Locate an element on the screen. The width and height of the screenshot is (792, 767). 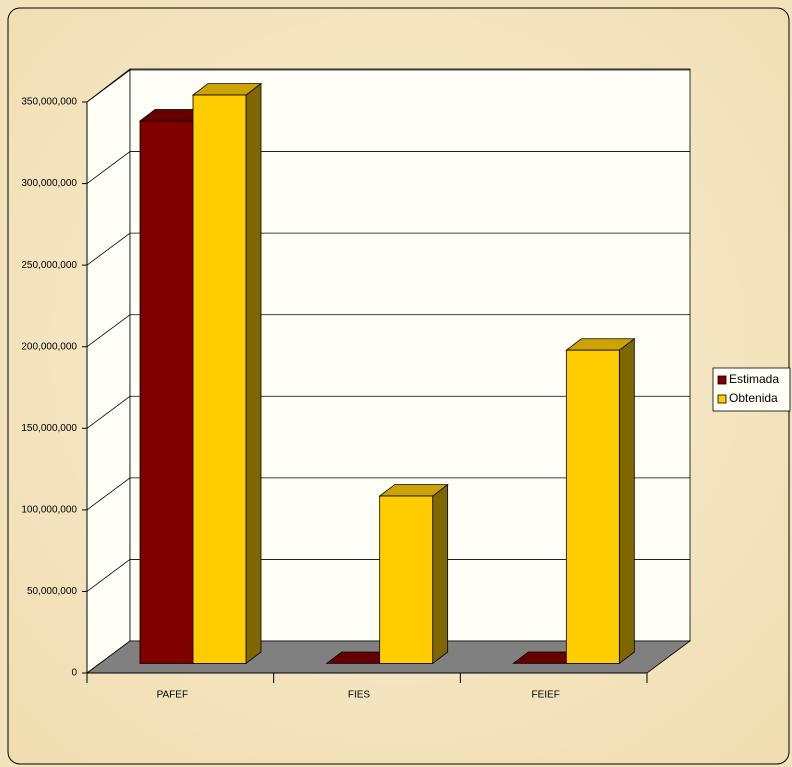
y-tick-label: 100,000,000 is located at coordinates (49, 509).